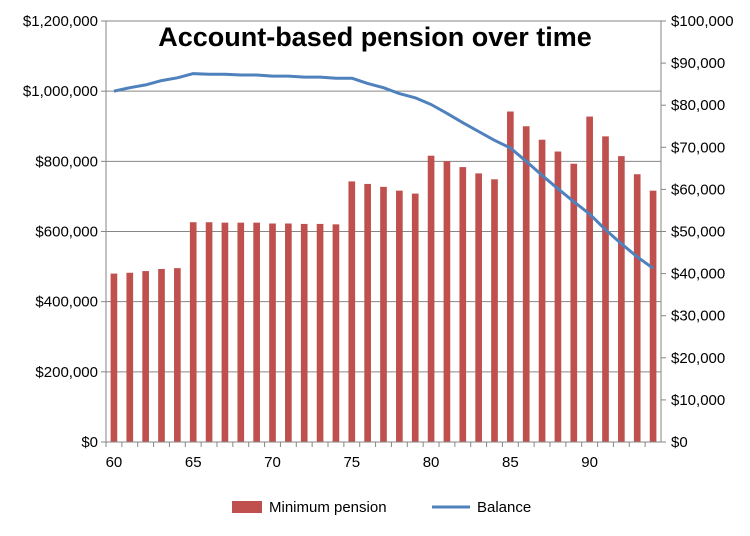 This screenshot has width=750, height=536. Describe the element at coordinates (328, 507) in the screenshot. I see `legend-label-minimum-pension: Minimum pension` at that location.